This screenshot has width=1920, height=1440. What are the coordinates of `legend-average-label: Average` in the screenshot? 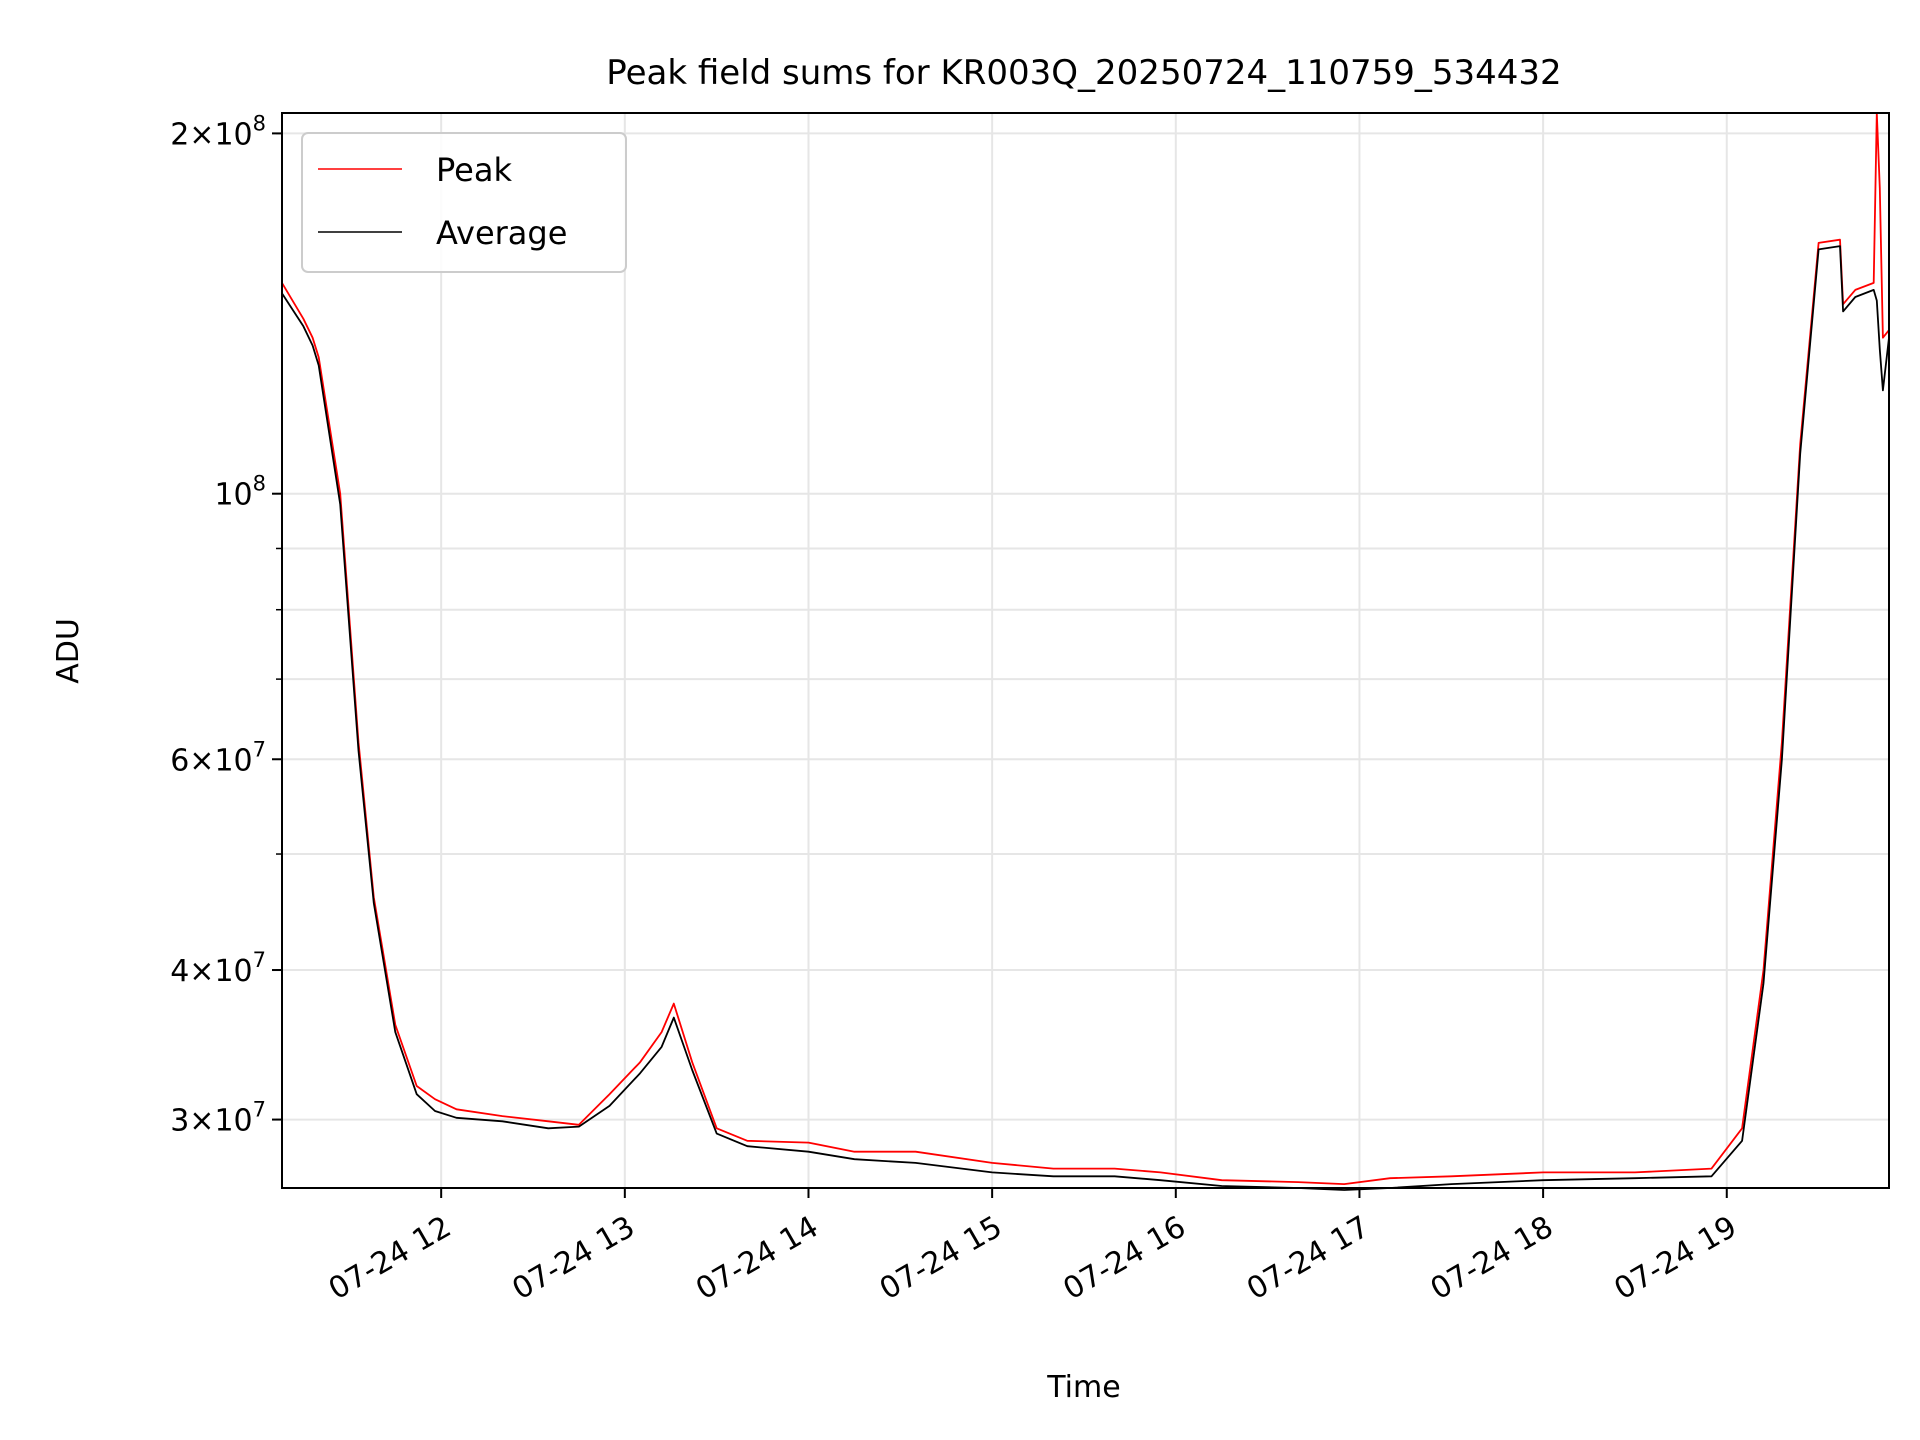 It's located at (501, 233).